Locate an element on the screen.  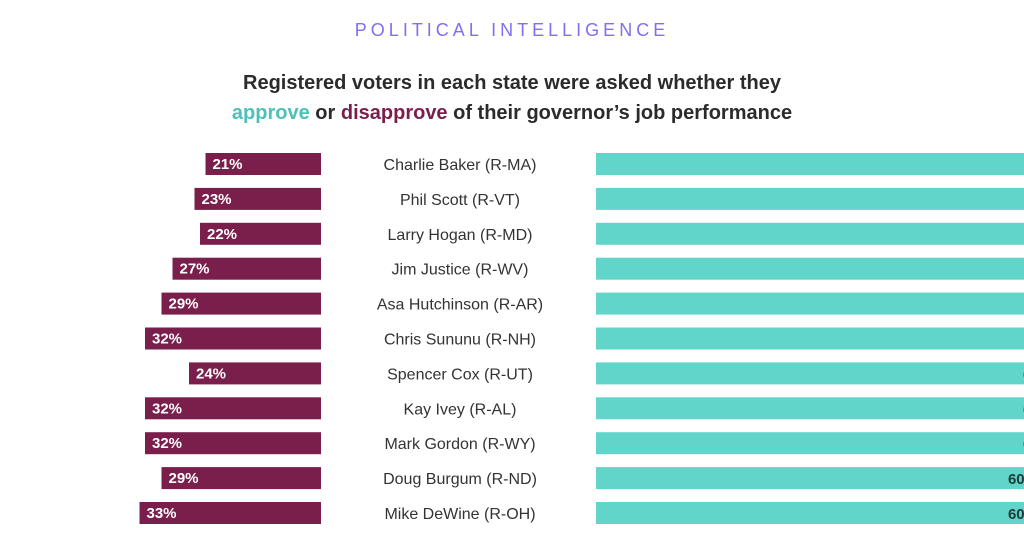
approve-word: approve is located at coordinates (270, 113).